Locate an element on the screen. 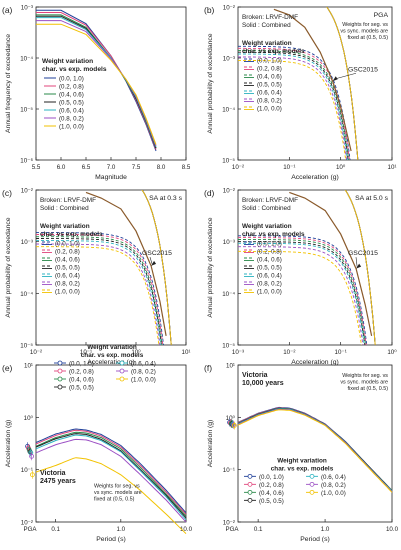 The height and width of the screenshot is (550, 401). panel-letter: (c) is located at coordinates (7, 193).